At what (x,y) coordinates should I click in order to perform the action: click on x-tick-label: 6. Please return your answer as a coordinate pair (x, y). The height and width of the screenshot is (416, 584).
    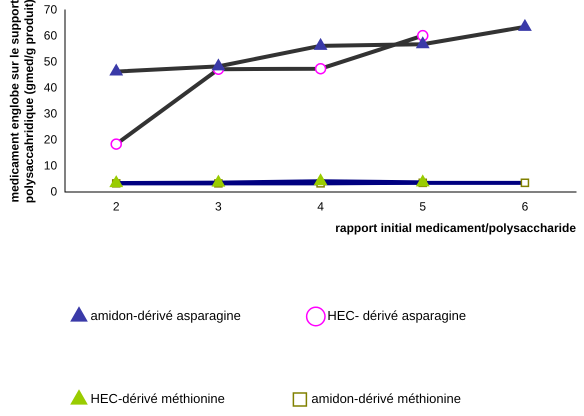
    Looking at the image, I should click on (525, 207).